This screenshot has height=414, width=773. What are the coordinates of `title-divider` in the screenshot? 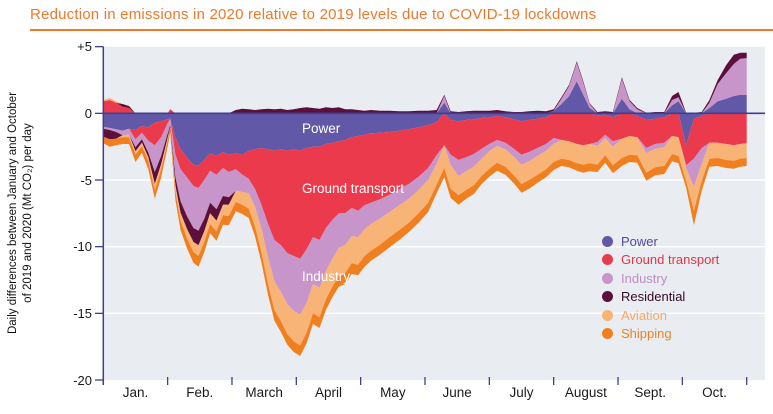 It's located at (401, 30).